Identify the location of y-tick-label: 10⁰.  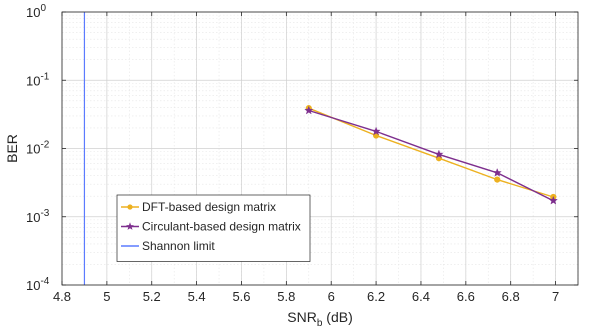
(36, 11).